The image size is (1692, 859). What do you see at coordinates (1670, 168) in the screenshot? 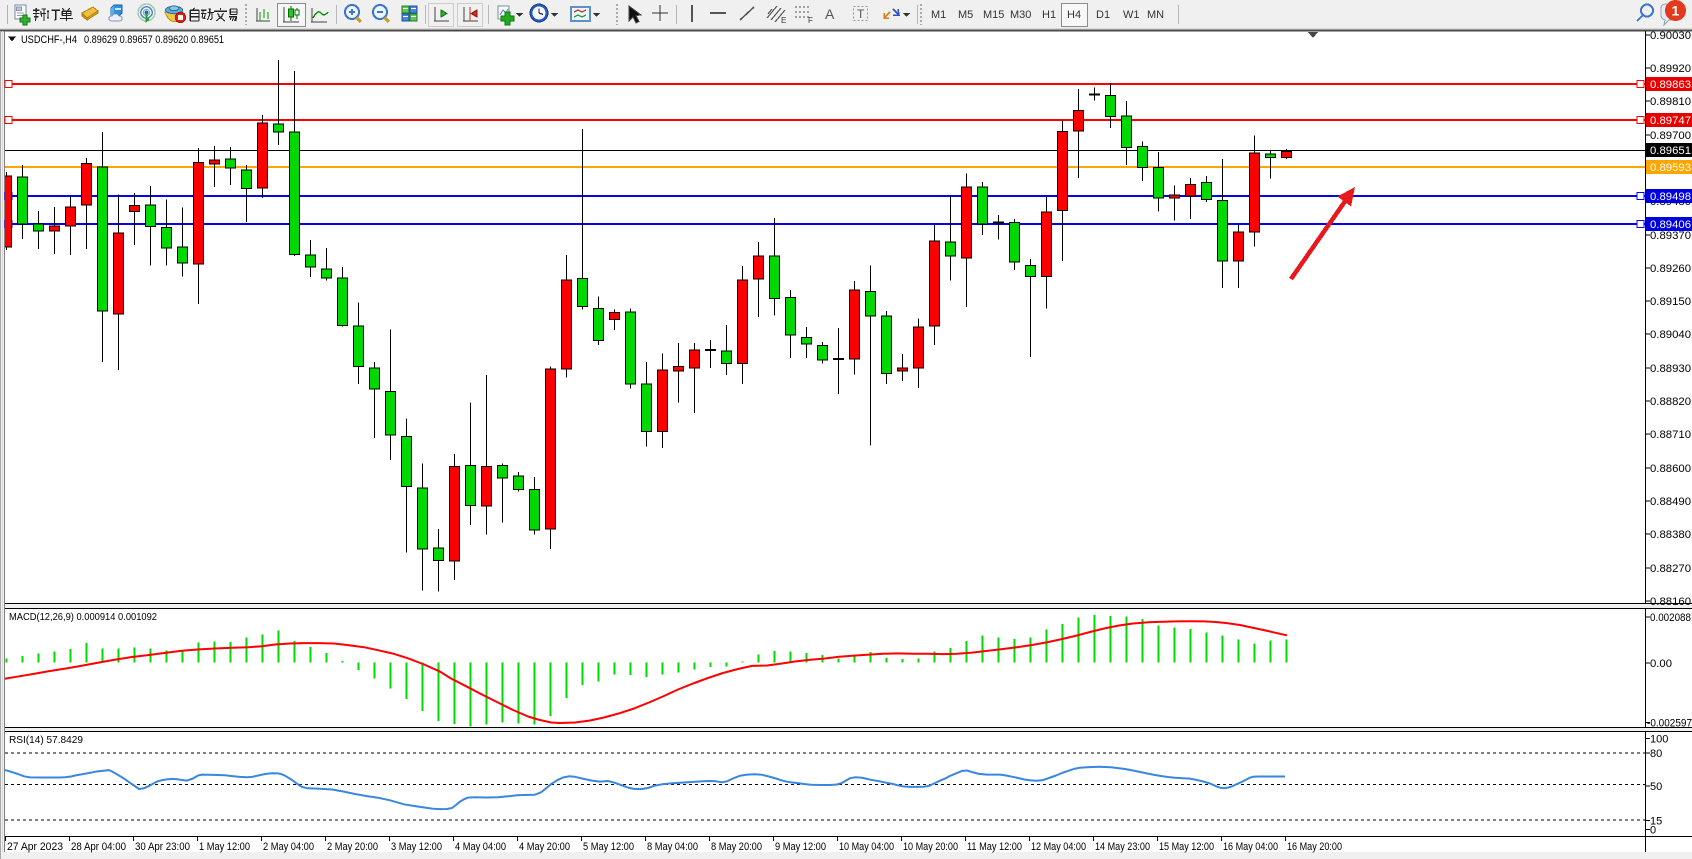
I see `svg-text: 0.89593` at bounding box center [1670, 168].